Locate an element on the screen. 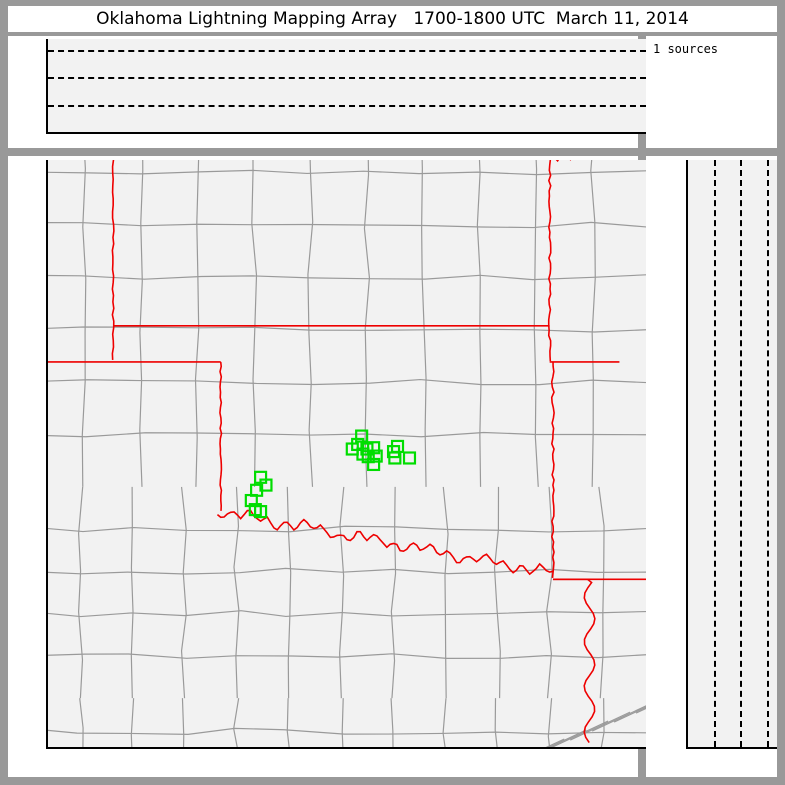  y-tick-label: -100.0 is located at coordinates (687, 514).